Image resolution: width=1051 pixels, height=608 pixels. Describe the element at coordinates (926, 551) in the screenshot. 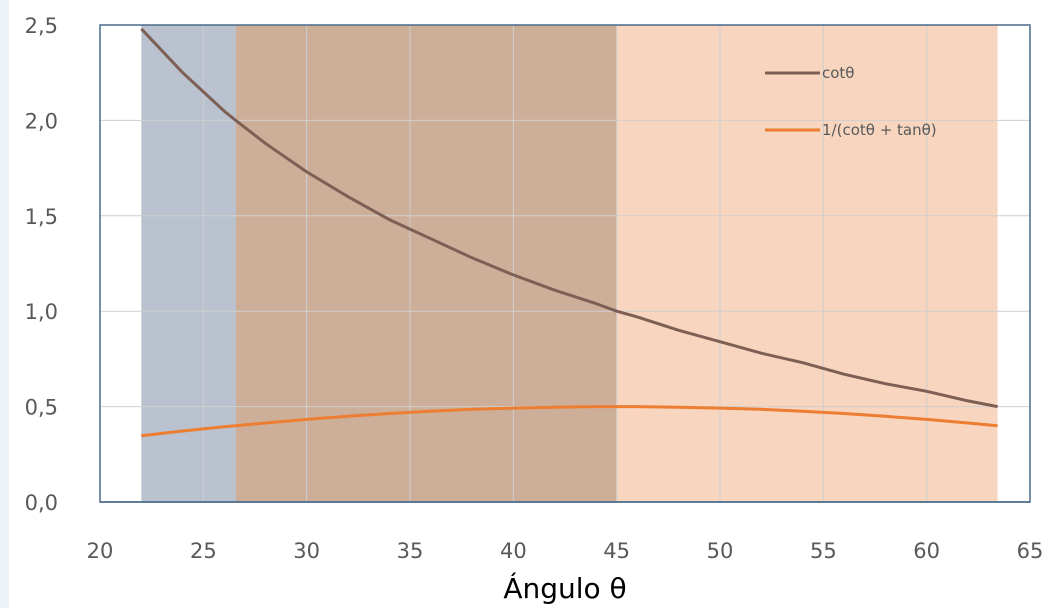

I see `x-tick-label: 60` at that location.